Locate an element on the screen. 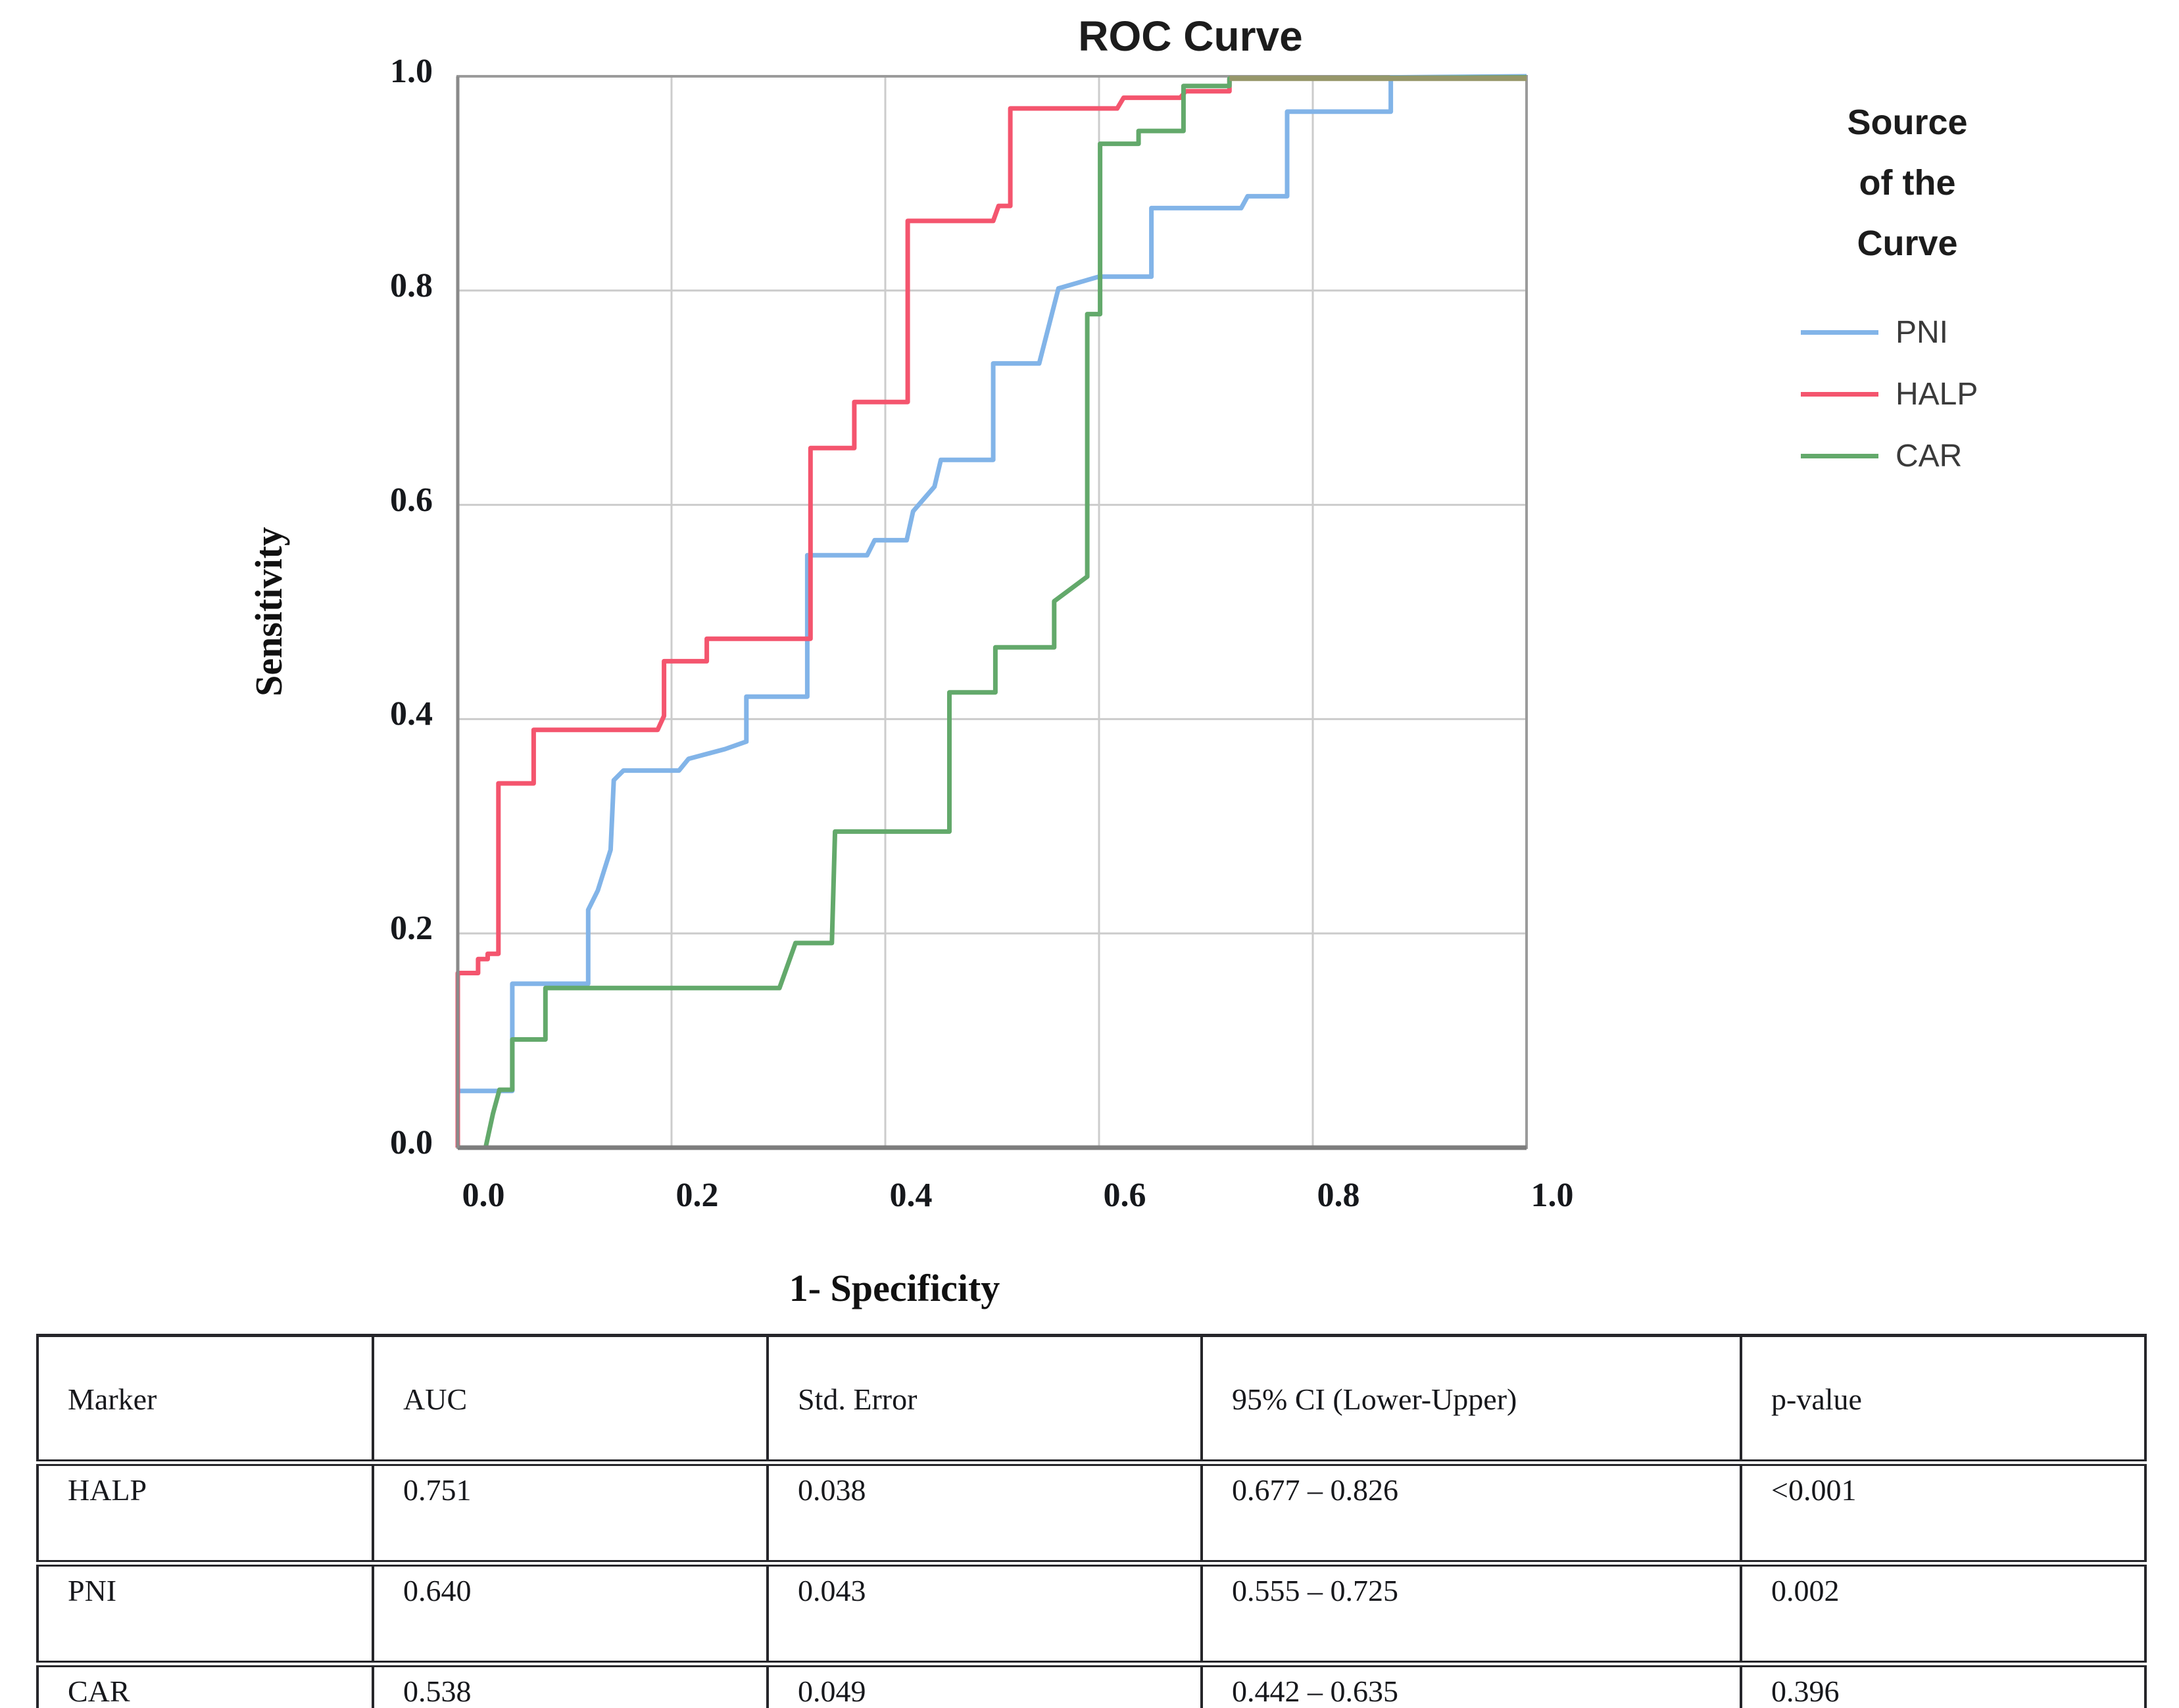 This screenshot has width=2179, height=1708. table-cell: 0.043 is located at coordinates (984, 1612).